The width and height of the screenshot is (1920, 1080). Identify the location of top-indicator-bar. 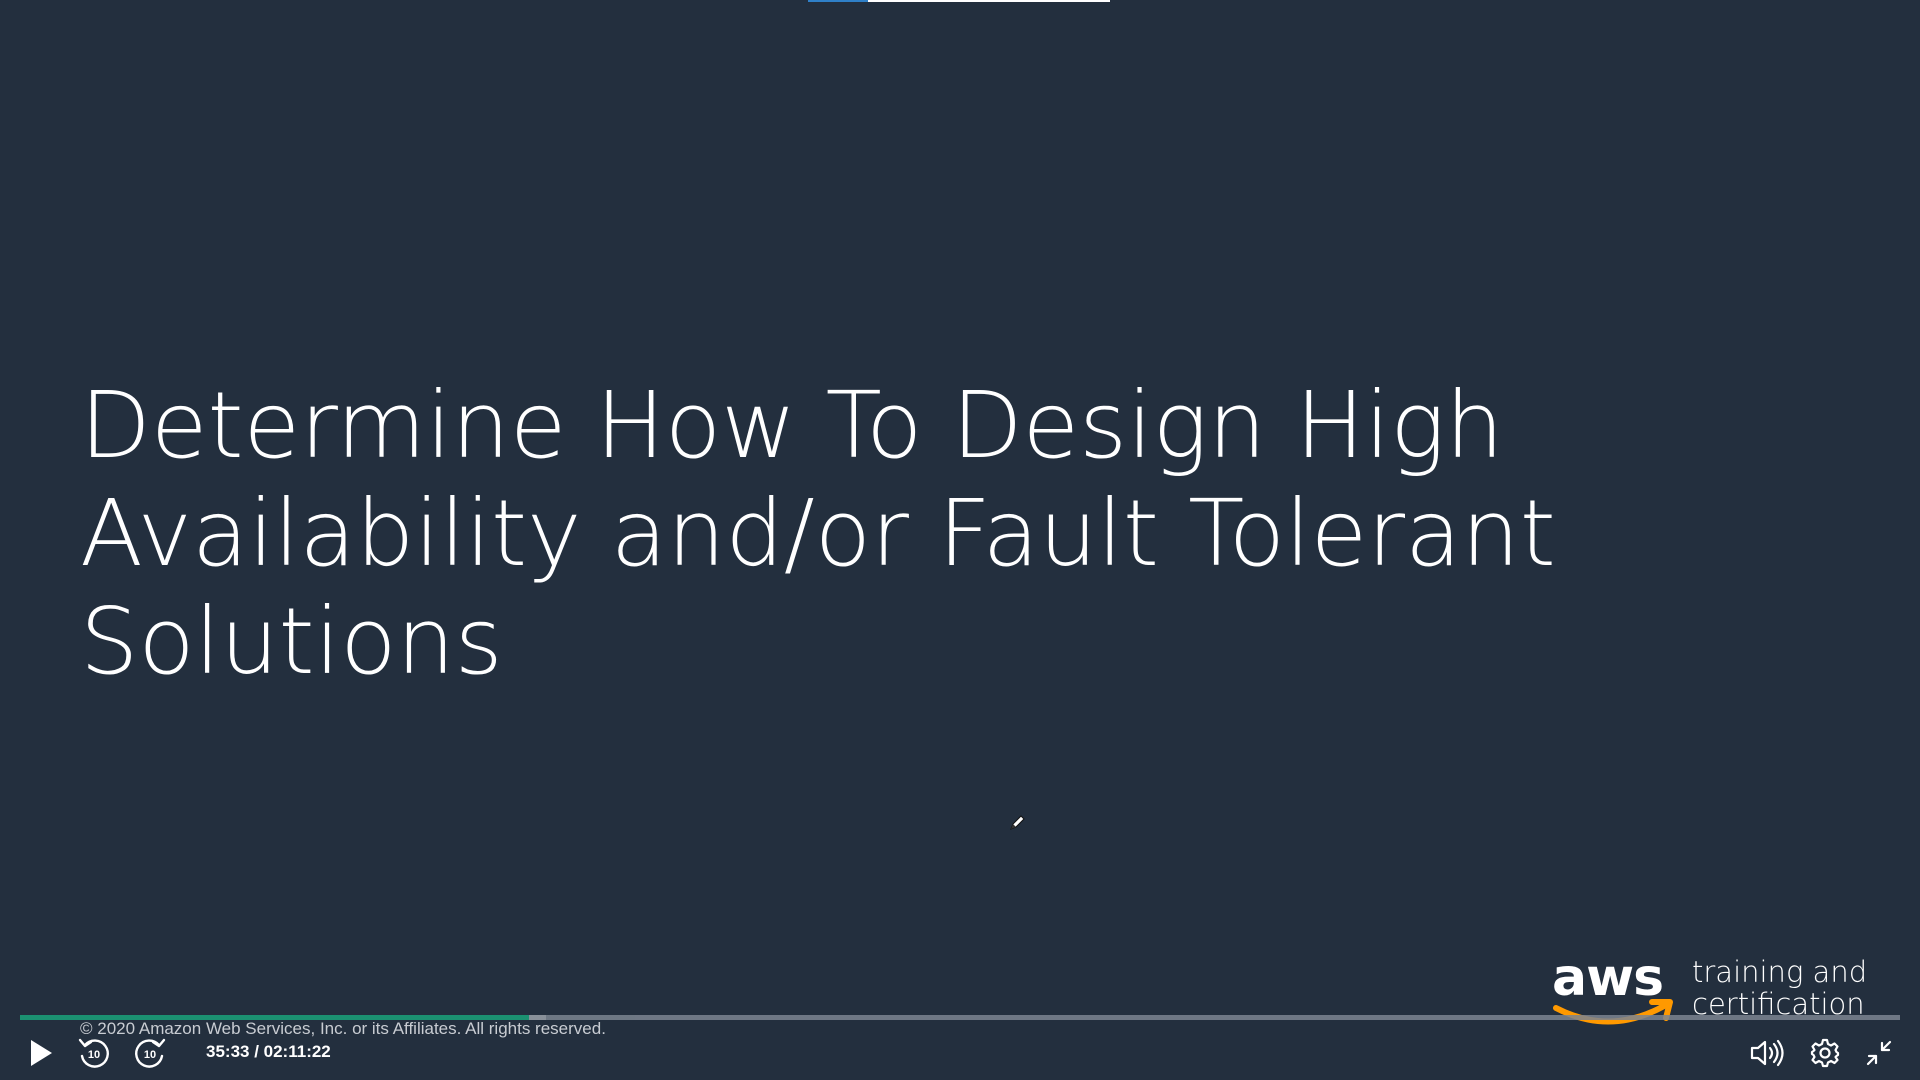
(959, 1).